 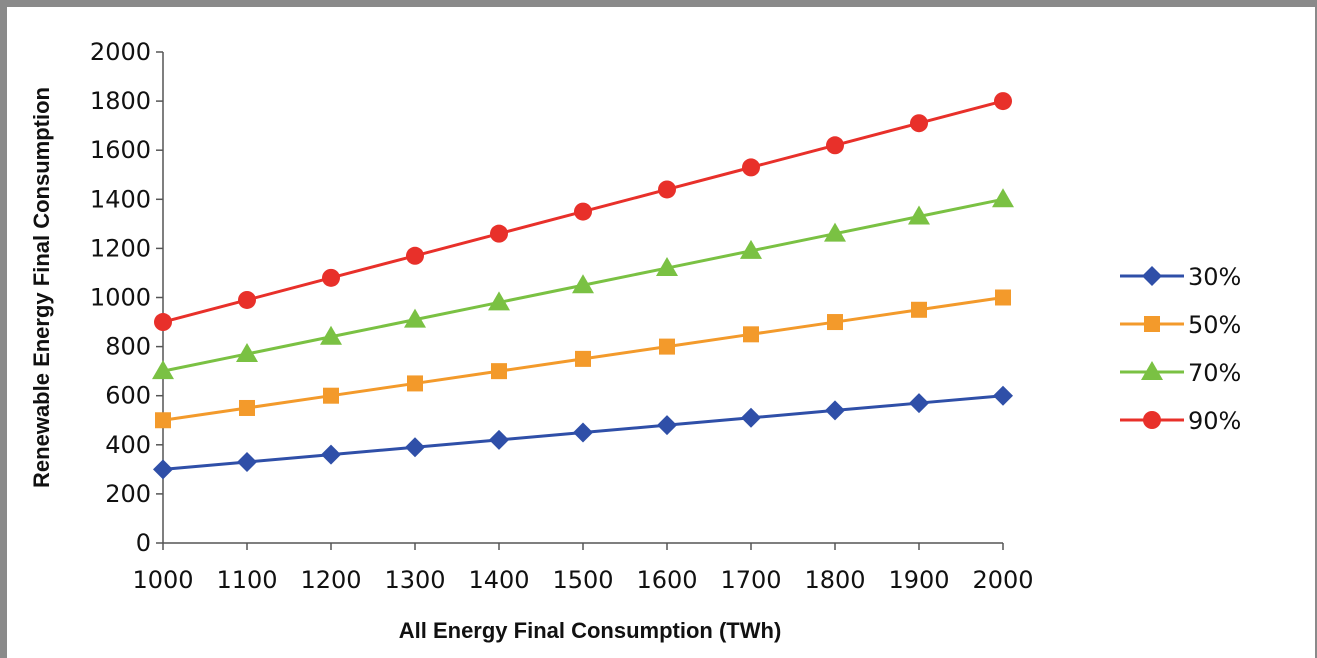 What do you see at coordinates (162, 580) in the screenshot?
I see `x-tick-label: 1000` at bounding box center [162, 580].